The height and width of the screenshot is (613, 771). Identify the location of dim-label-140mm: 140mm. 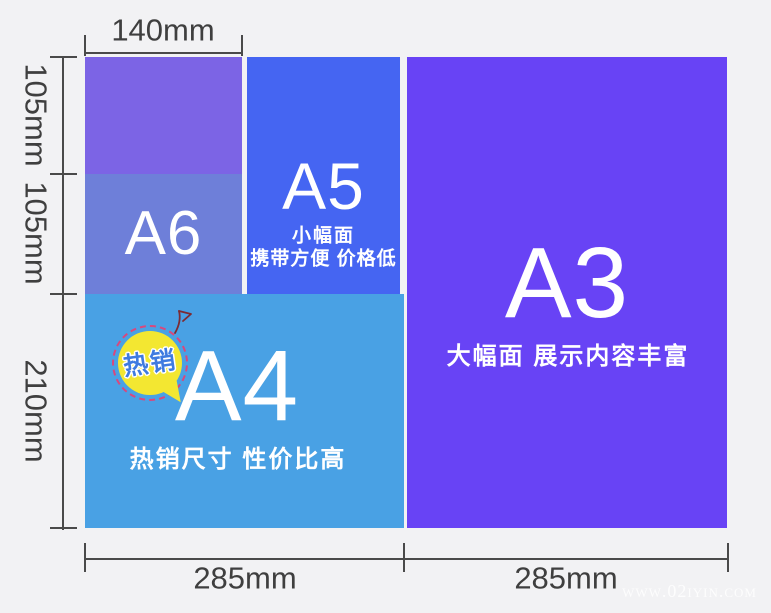
(163, 30).